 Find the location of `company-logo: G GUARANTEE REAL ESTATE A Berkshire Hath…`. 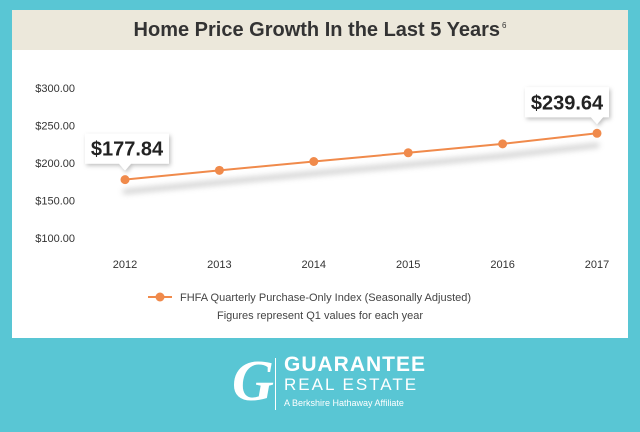

company-logo: G GUARANTEE REAL ESTATE A Berkshire Hath… is located at coordinates (328, 382).